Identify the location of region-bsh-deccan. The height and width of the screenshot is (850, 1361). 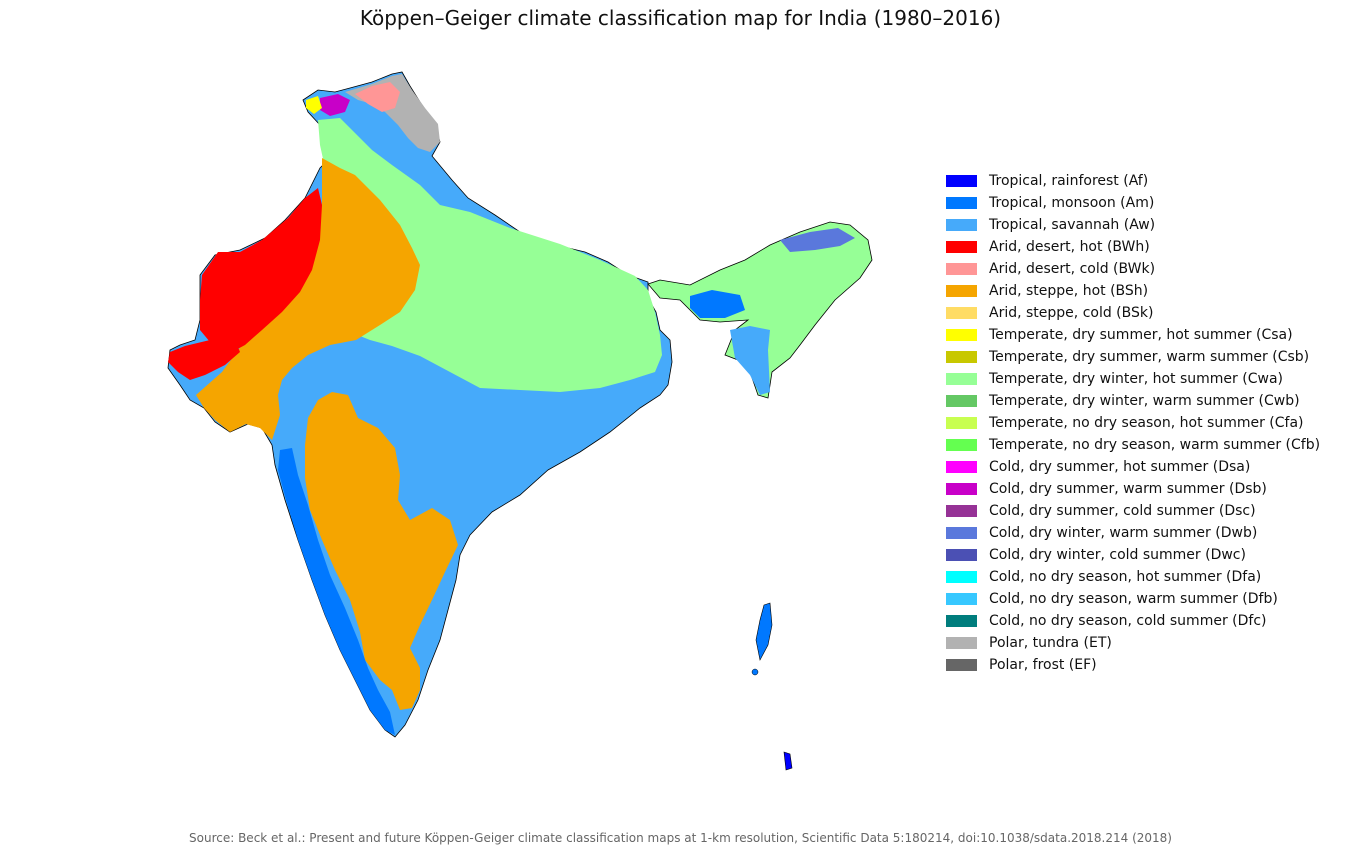
(381, 551).